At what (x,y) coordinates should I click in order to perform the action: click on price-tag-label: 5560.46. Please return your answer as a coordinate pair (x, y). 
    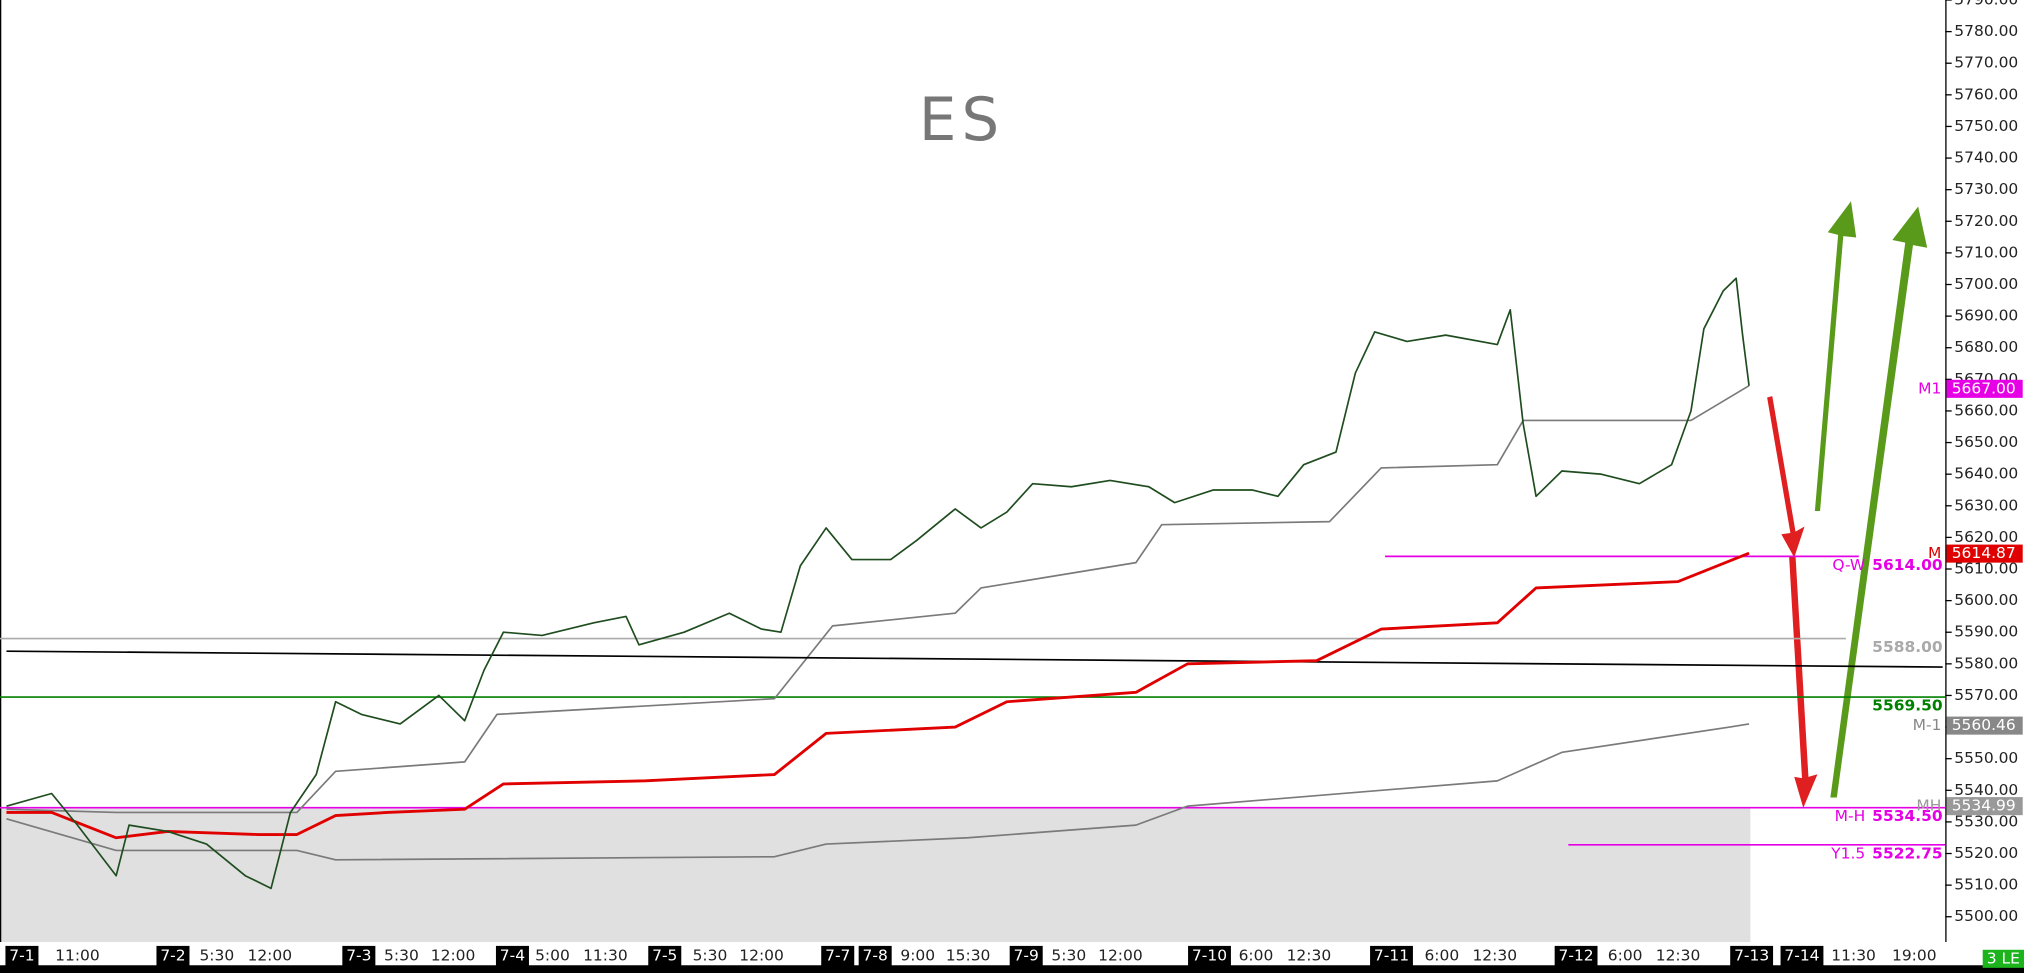
    Looking at the image, I should click on (1984, 725).